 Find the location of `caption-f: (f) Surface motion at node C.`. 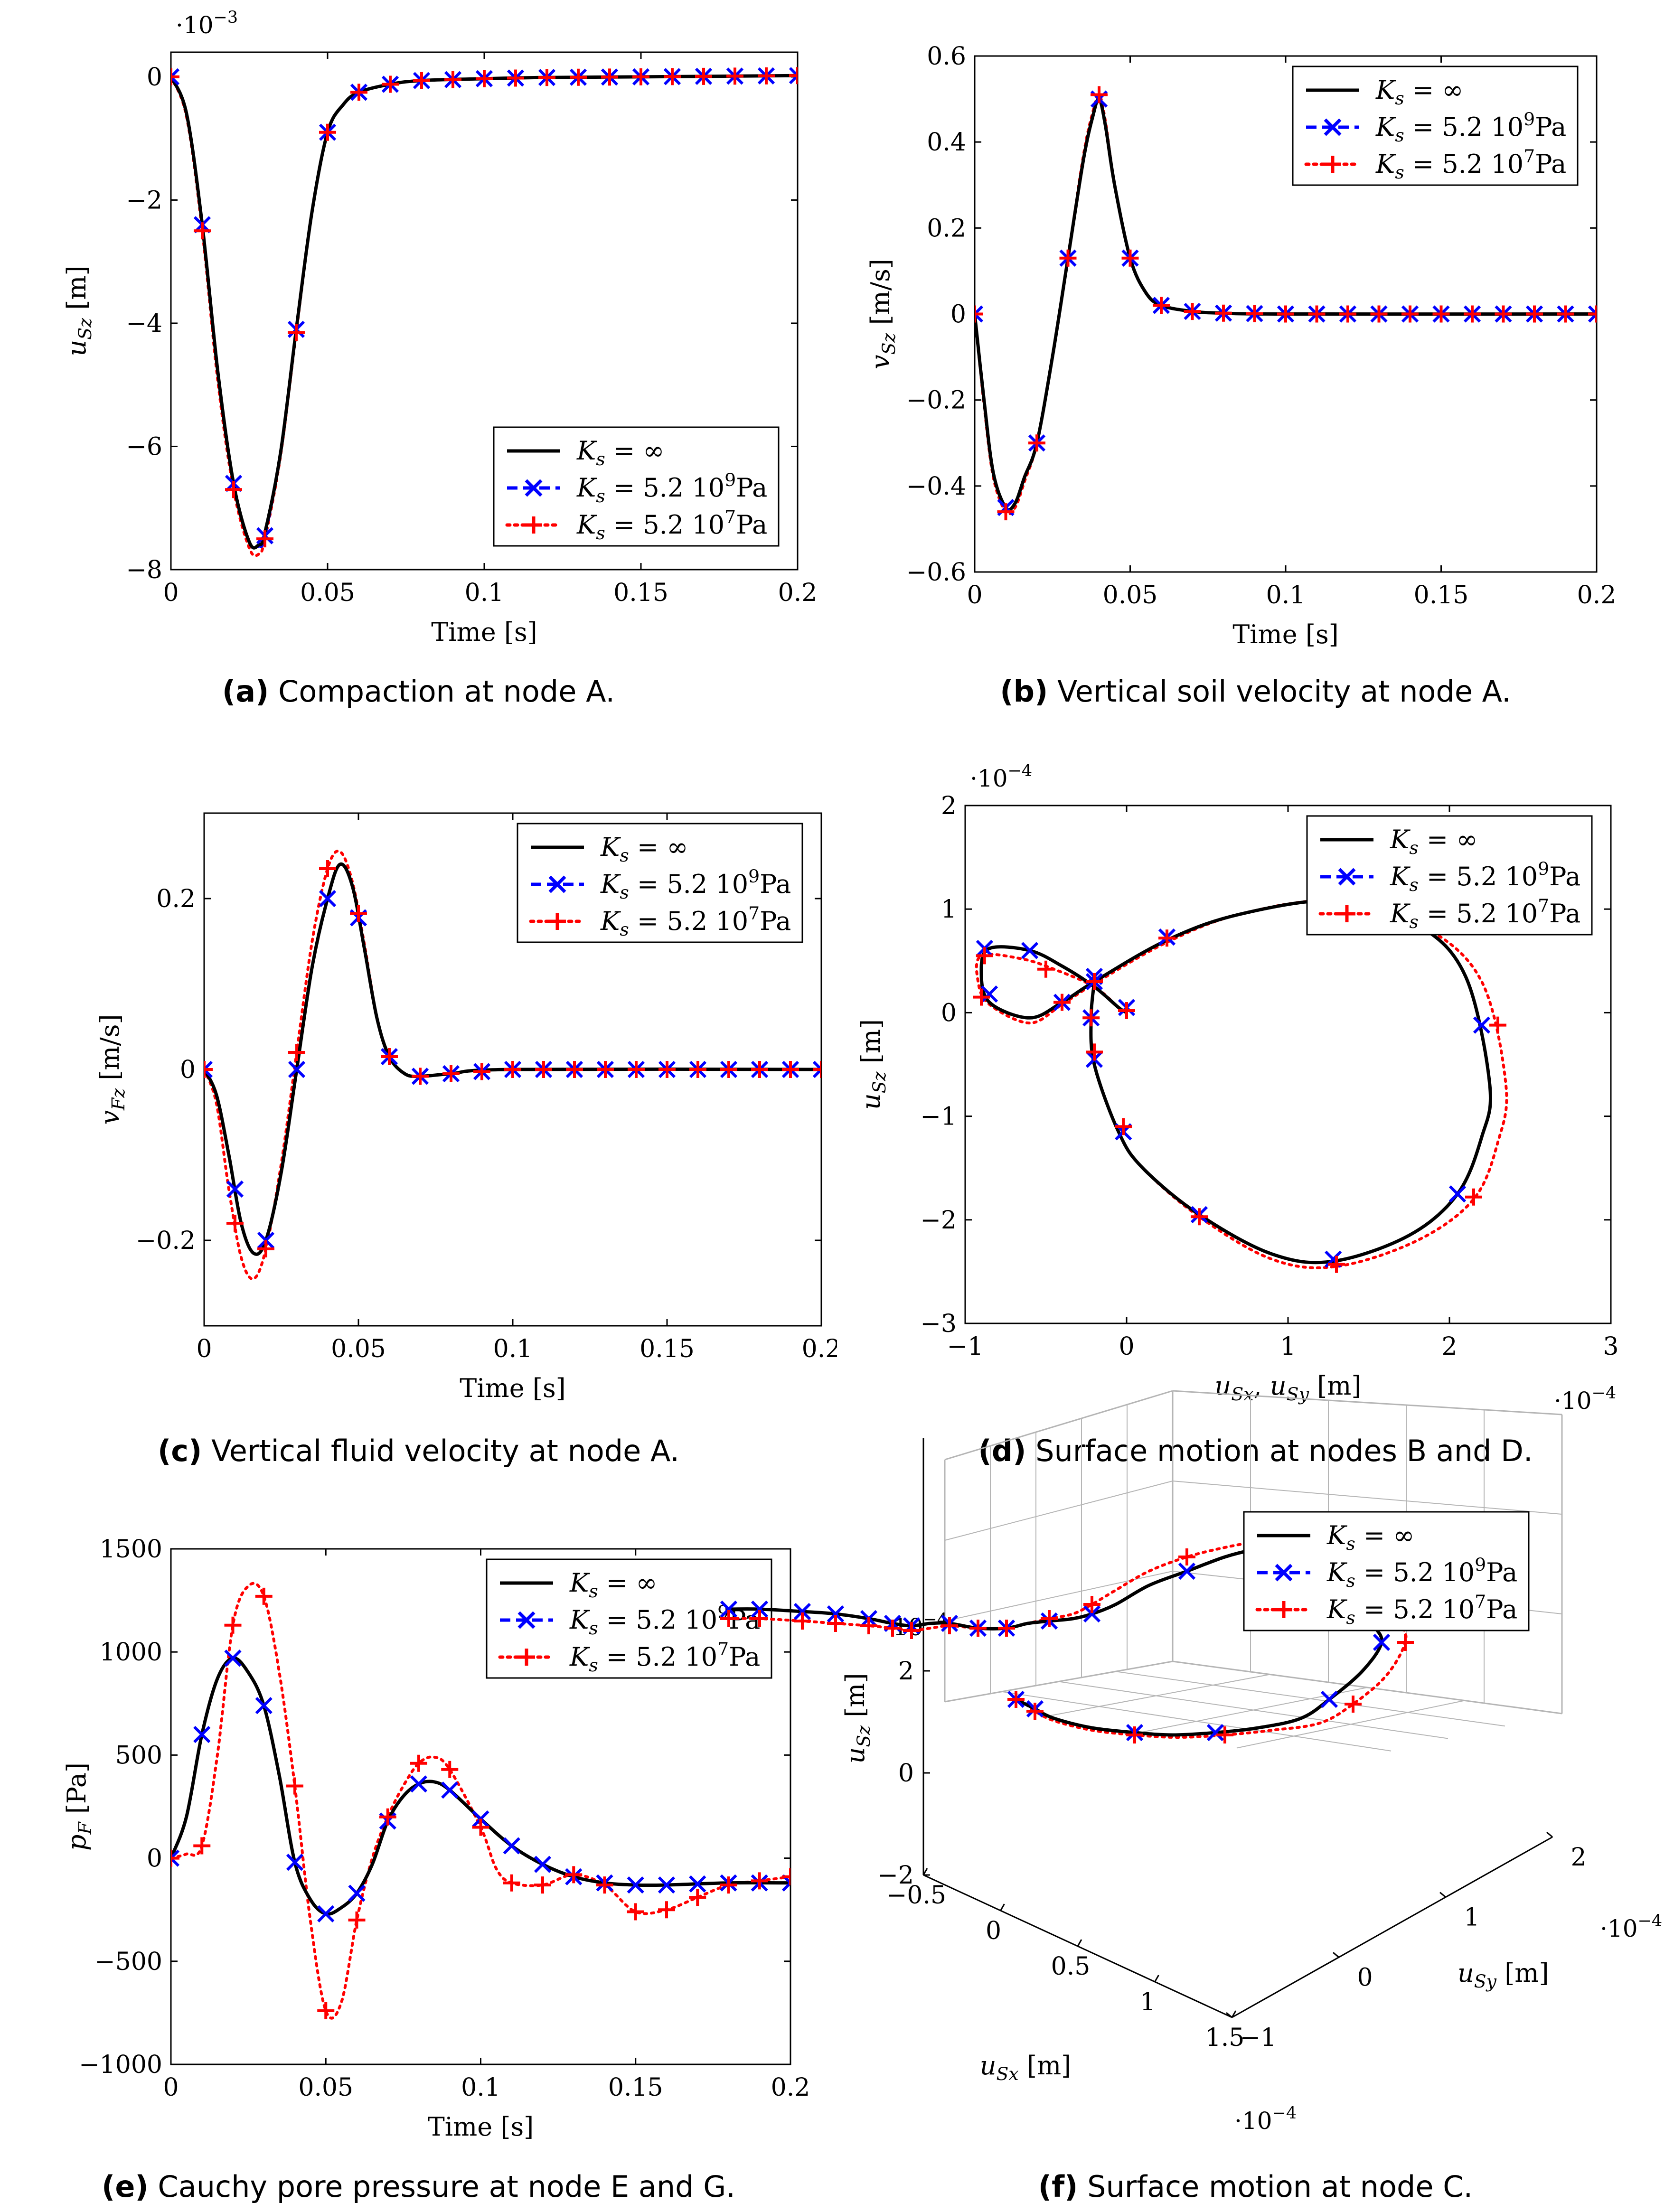

caption-f: (f) Surface motion at node C. is located at coordinates (1255, 2187).